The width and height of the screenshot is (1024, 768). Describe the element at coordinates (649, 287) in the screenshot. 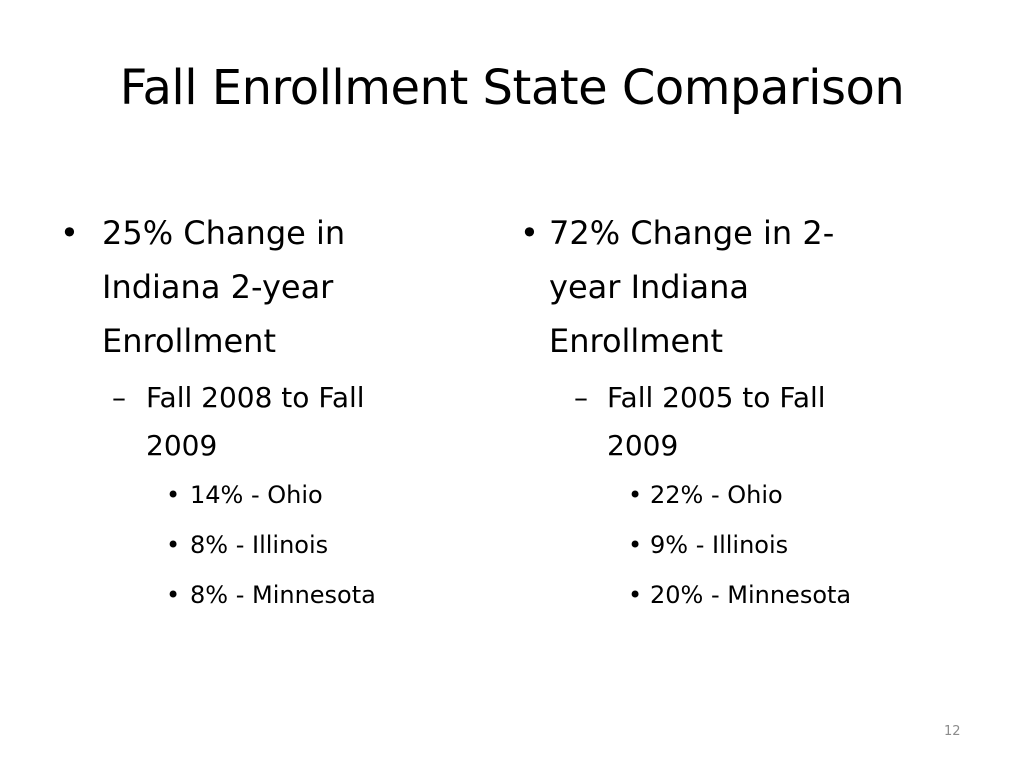

I see `right-heading-line-2: year Indiana` at that location.